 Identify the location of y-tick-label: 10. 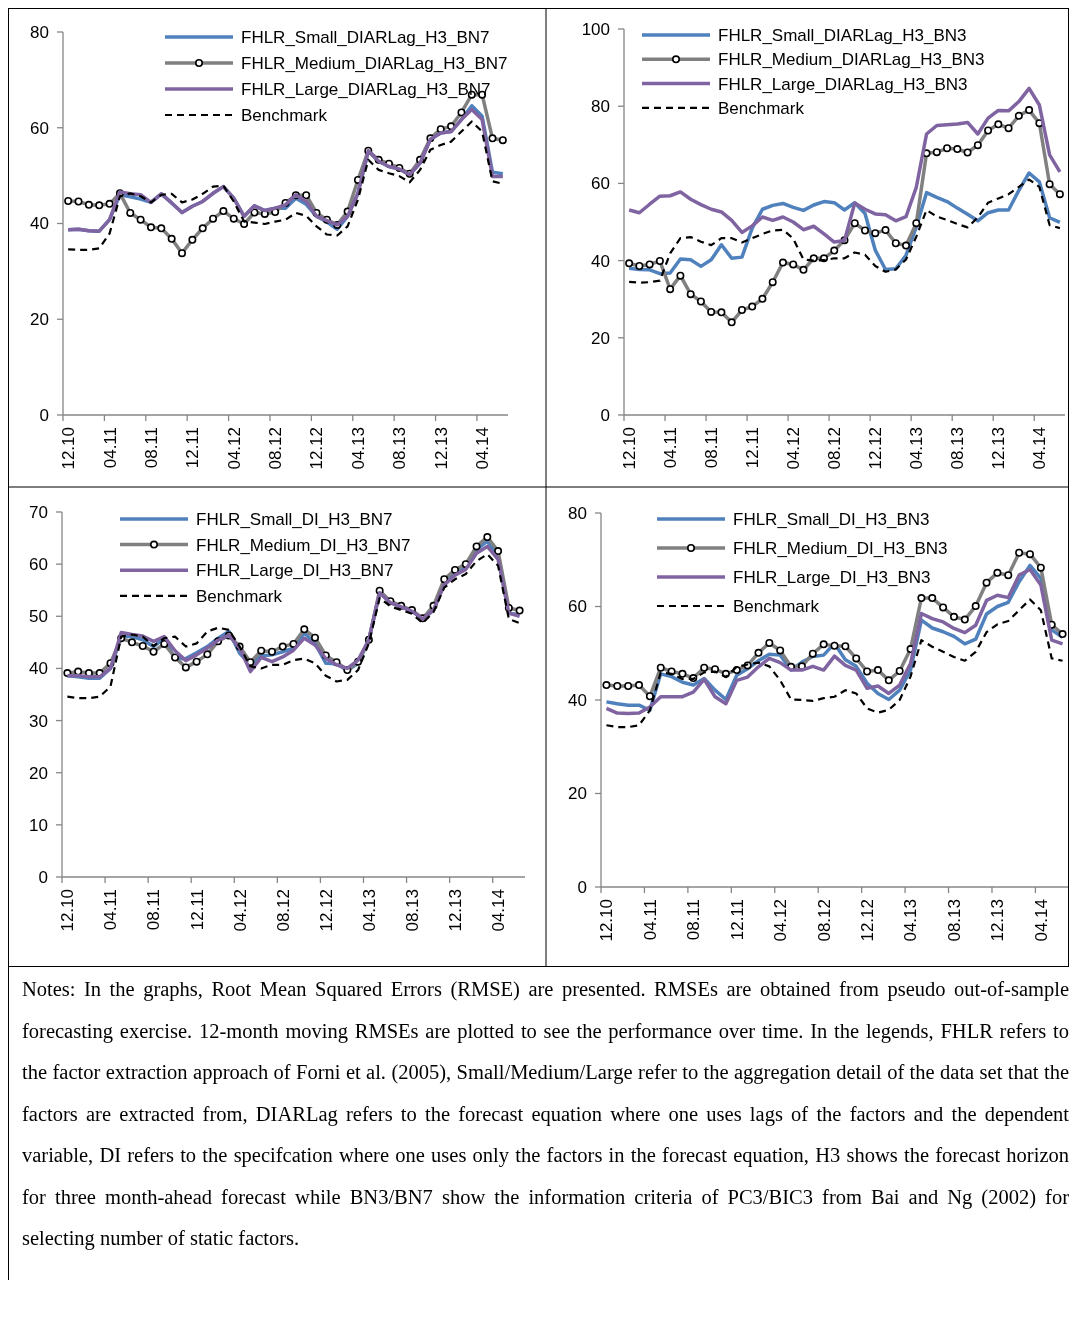
(38, 825).